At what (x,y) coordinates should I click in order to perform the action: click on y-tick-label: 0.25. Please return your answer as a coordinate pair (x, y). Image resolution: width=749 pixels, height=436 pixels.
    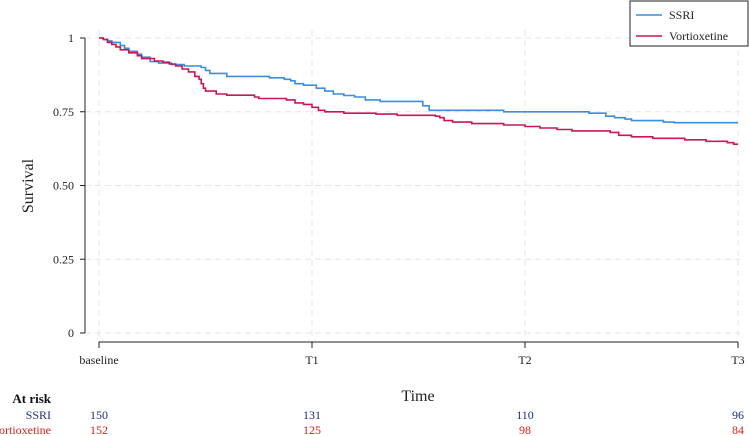
    Looking at the image, I should click on (63, 259).